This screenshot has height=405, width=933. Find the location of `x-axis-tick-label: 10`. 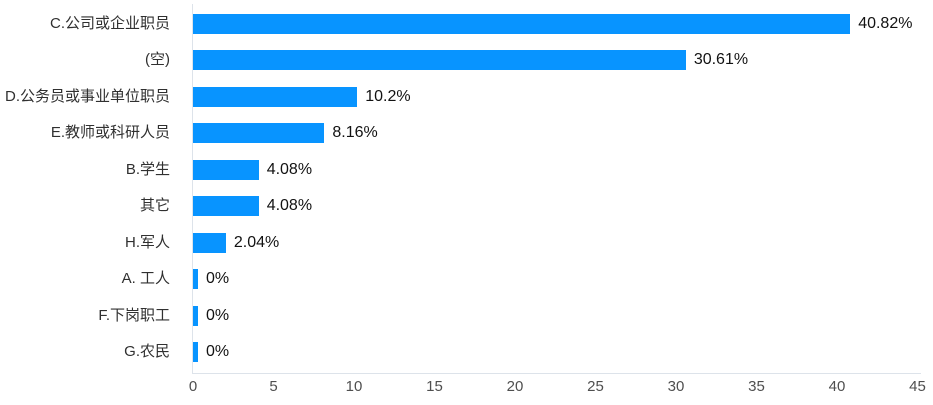

x-axis-tick-label: 10 is located at coordinates (354, 386).